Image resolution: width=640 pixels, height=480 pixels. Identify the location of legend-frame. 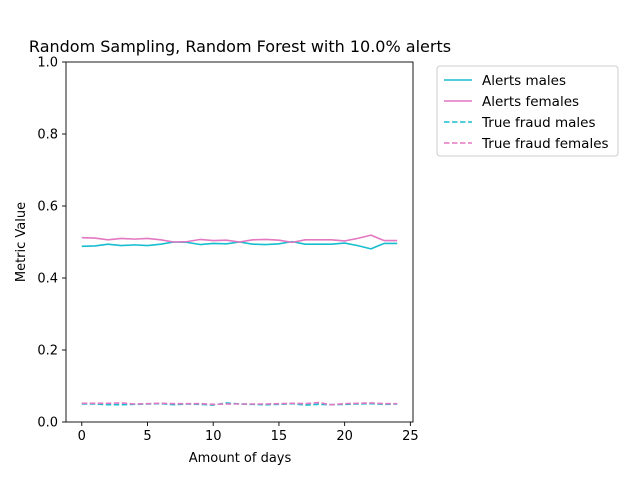
(527, 111).